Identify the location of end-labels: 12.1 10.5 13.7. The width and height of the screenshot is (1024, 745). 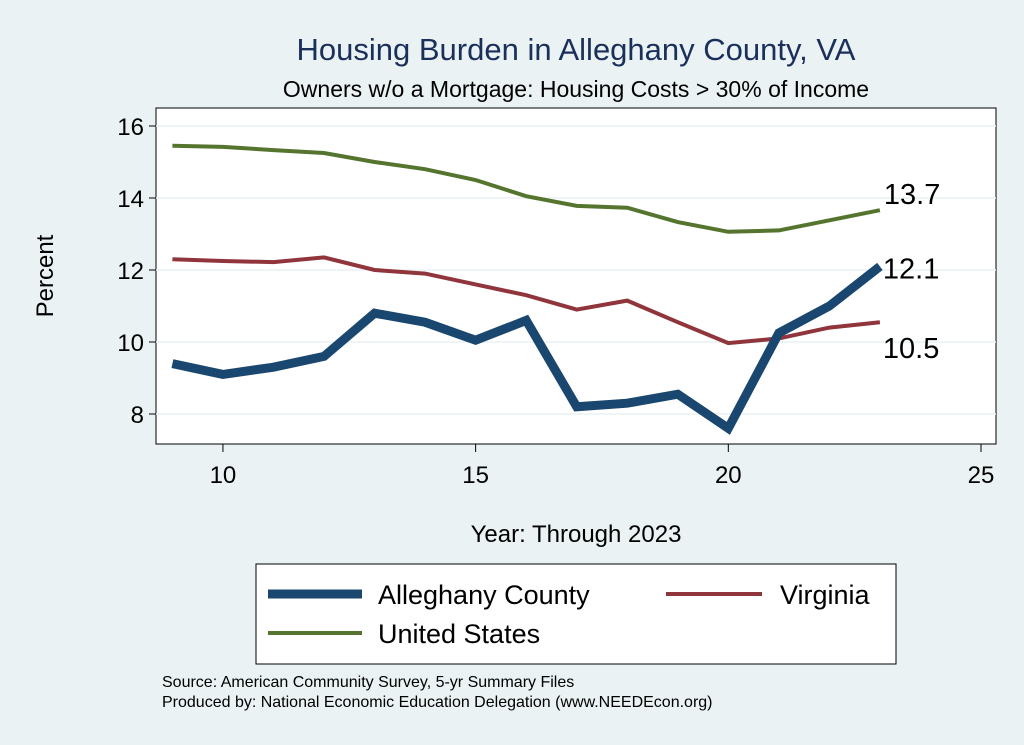
(911, 272).